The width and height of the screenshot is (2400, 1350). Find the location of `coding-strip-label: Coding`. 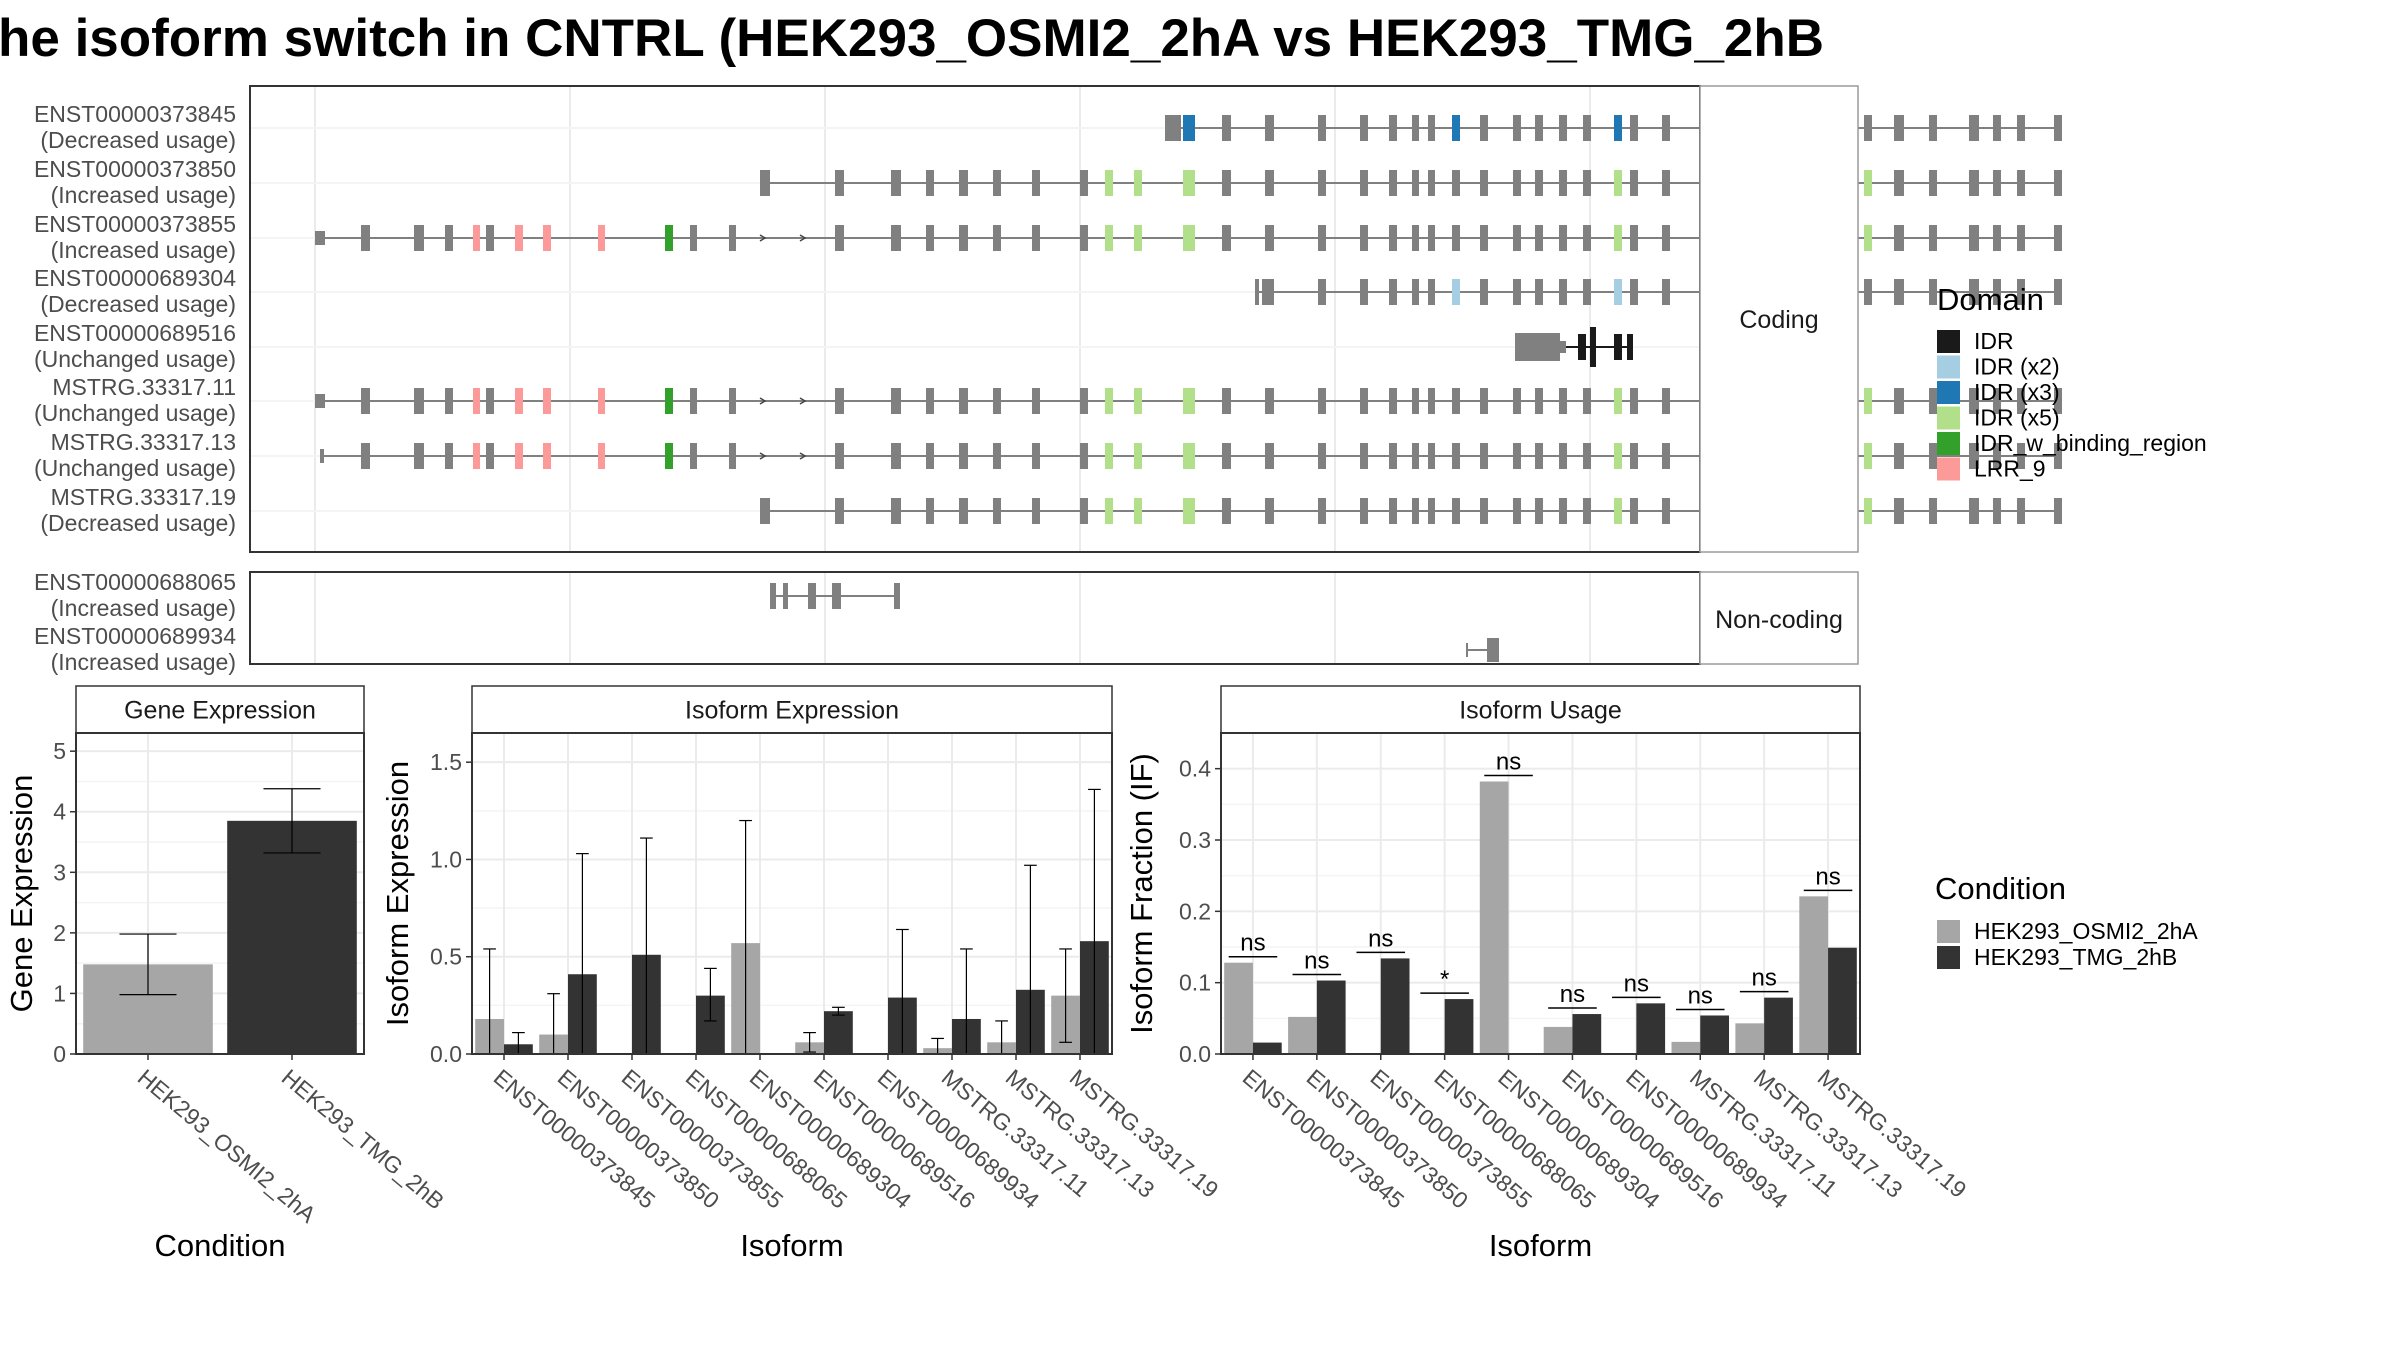

coding-strip-label: Coding is located at coordinates (1778, 320).